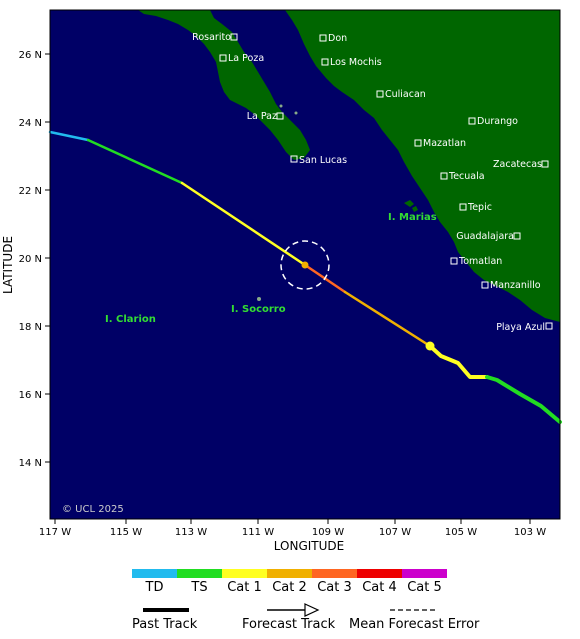 This screenshot has width=580, height=639. Describe the element at coordinates (30, 327) in the screenshot. I see `y-tick-label: 18 N` at that location.